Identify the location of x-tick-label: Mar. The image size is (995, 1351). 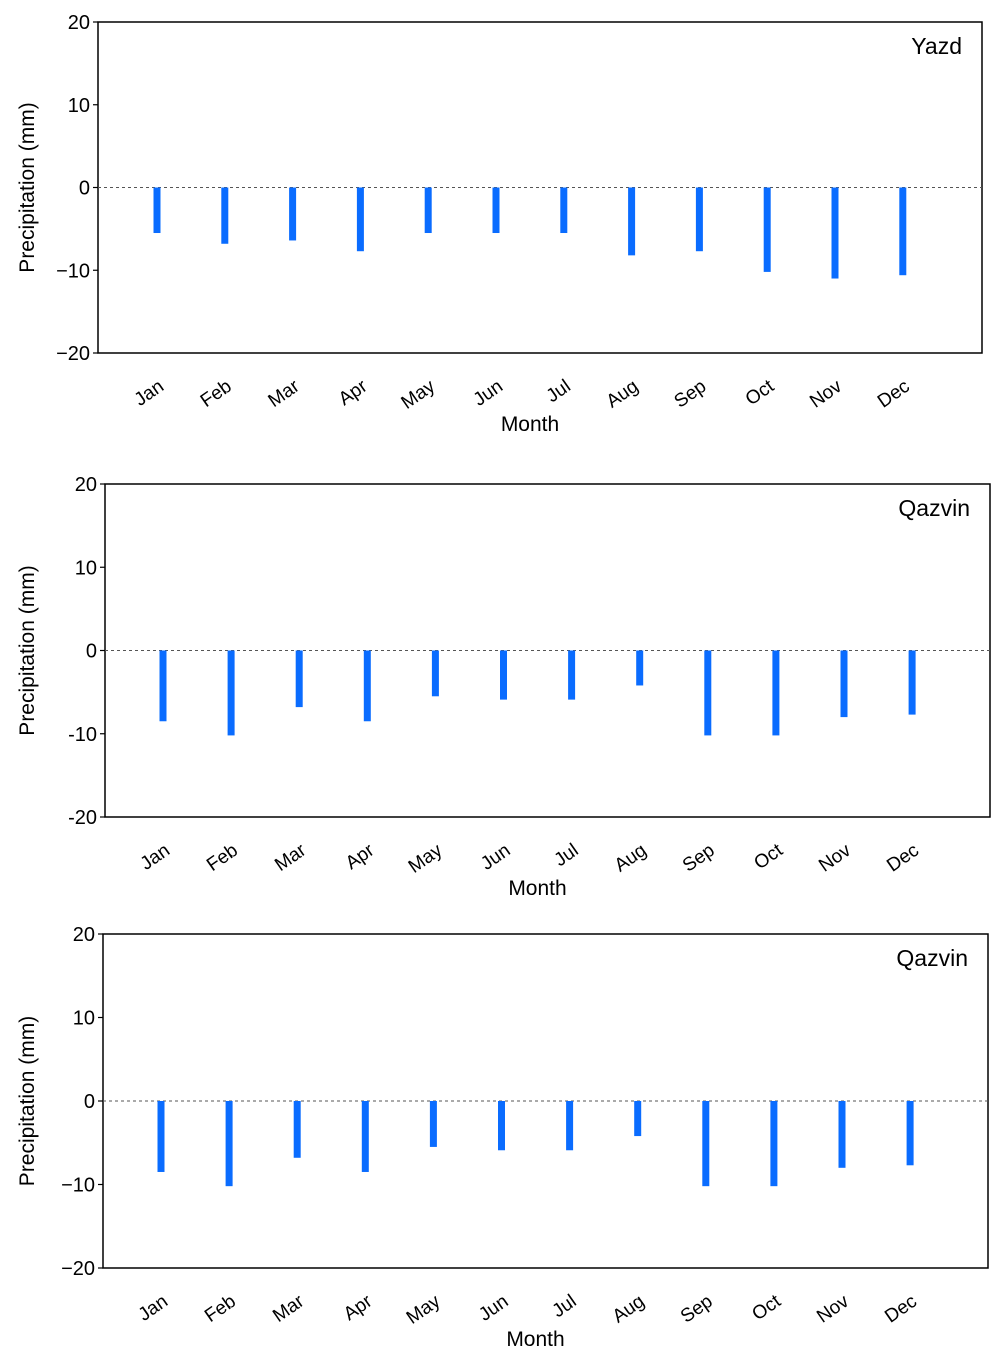
(288, 1309).